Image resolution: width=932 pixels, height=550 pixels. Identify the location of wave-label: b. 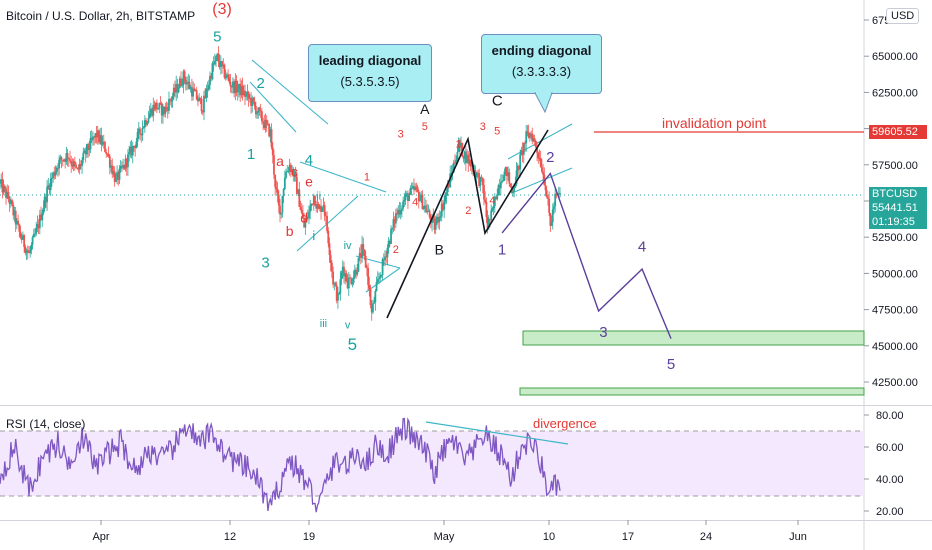
(290, 231).